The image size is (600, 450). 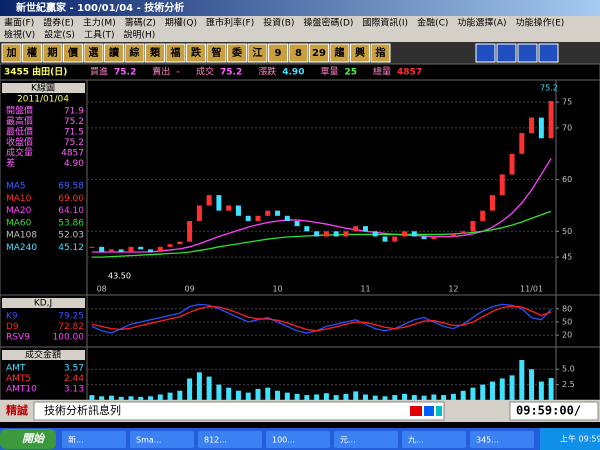 I want to click on start-button, so click(x=28, y=439).